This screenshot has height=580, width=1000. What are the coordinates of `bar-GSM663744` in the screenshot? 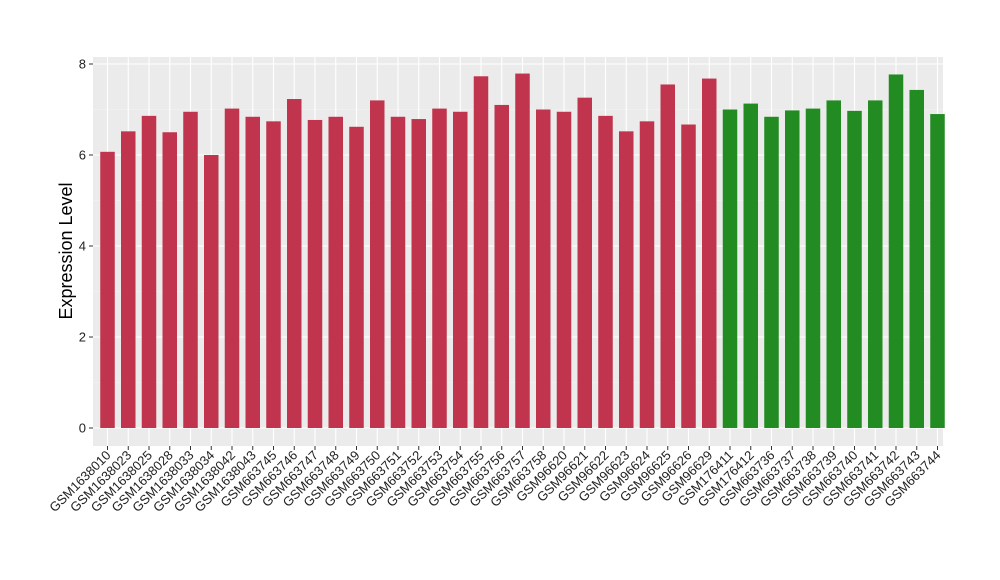 It's located at (937, 271).